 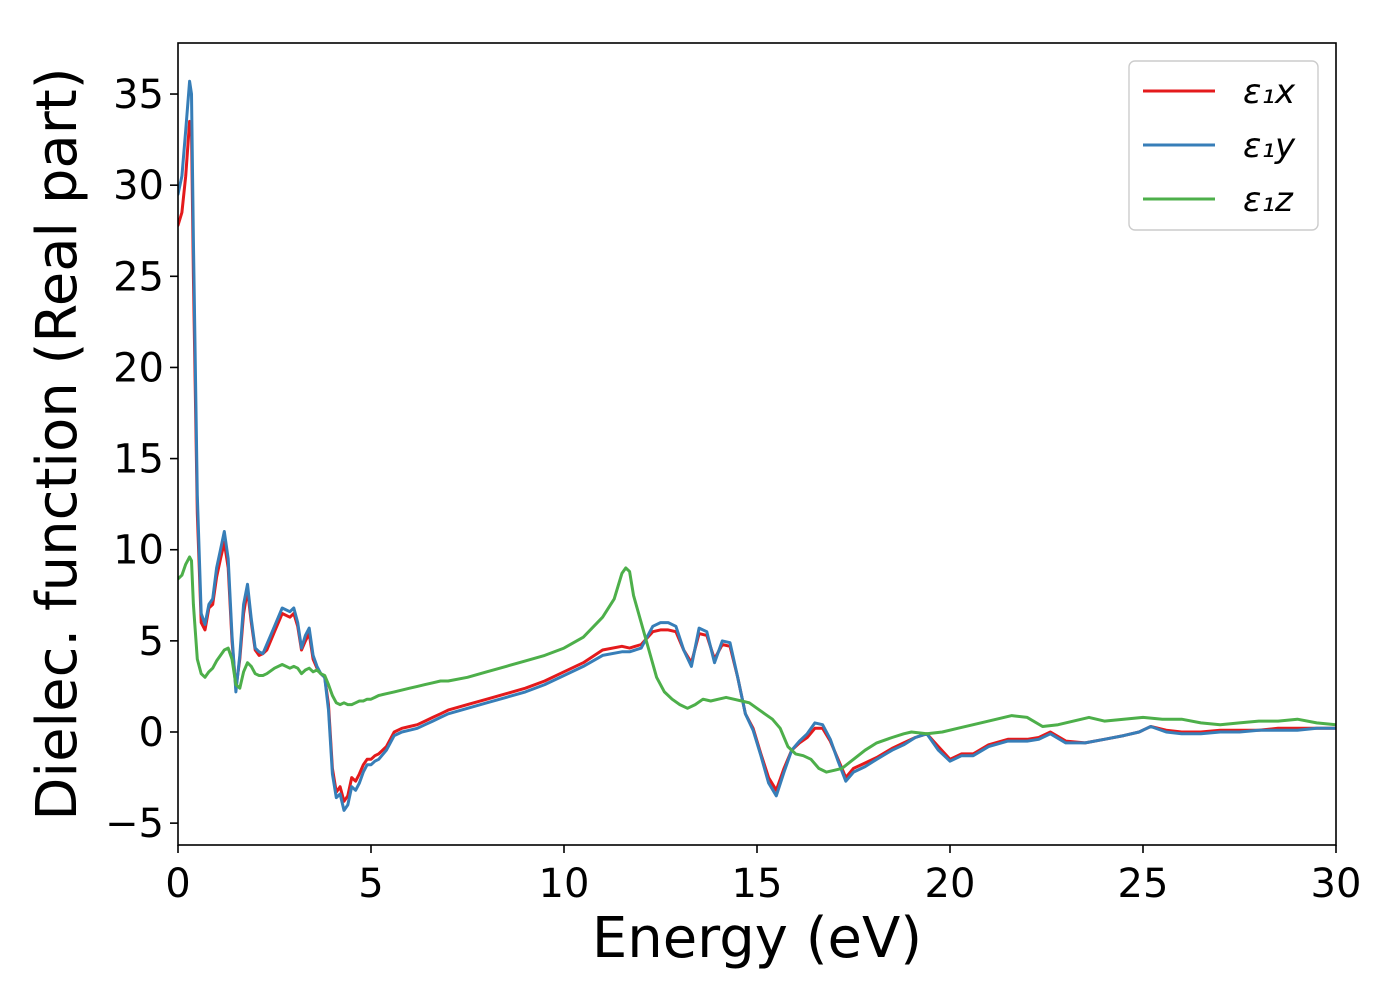 What do you see at coordinates (757, 938) in the screenshot?
I see `x-axis-title: Energy (eV)` at bounding box center [757, 938].